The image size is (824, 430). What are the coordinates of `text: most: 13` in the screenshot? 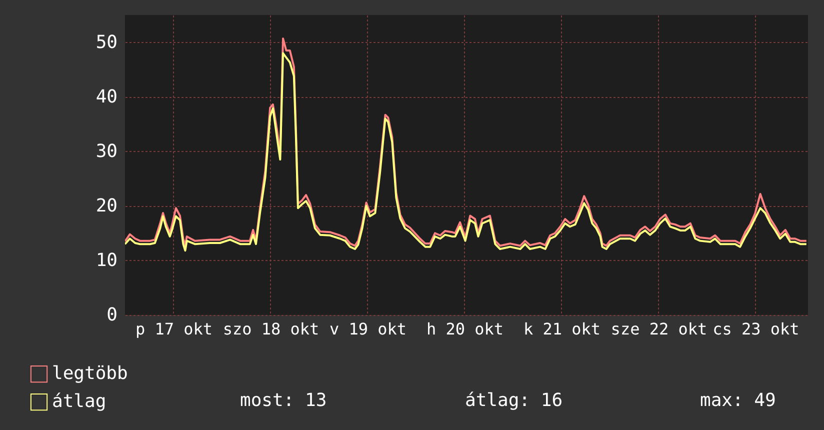 It's located at (283, 400).